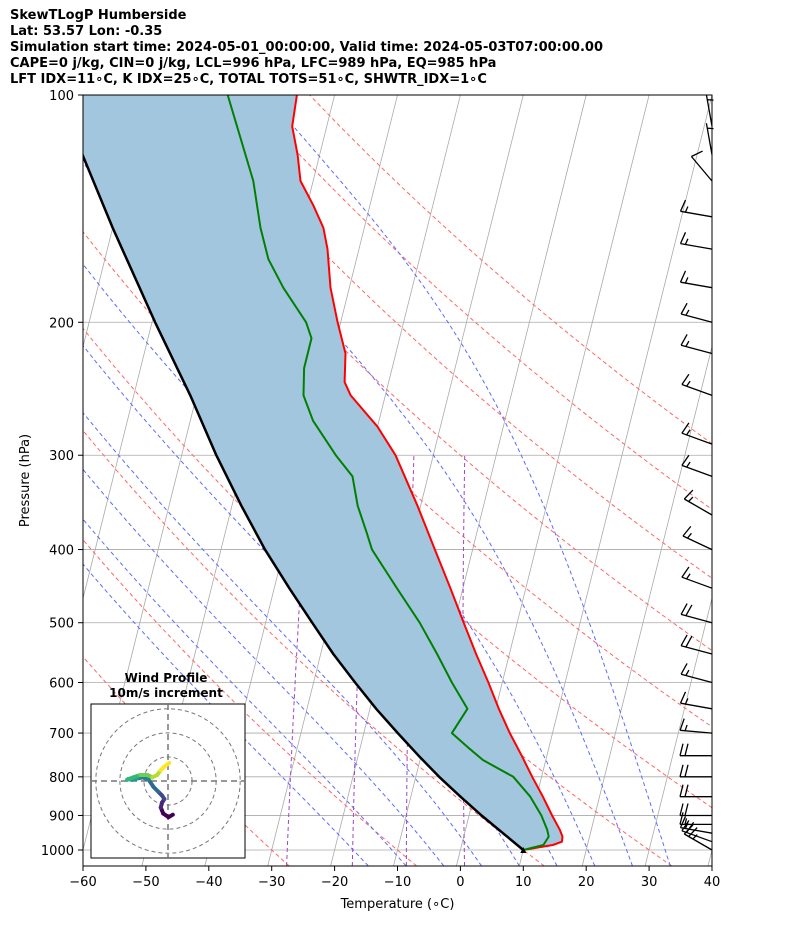 The image size is (794, 937). I want to click on x-tick-label: 20, so click(586, 882).